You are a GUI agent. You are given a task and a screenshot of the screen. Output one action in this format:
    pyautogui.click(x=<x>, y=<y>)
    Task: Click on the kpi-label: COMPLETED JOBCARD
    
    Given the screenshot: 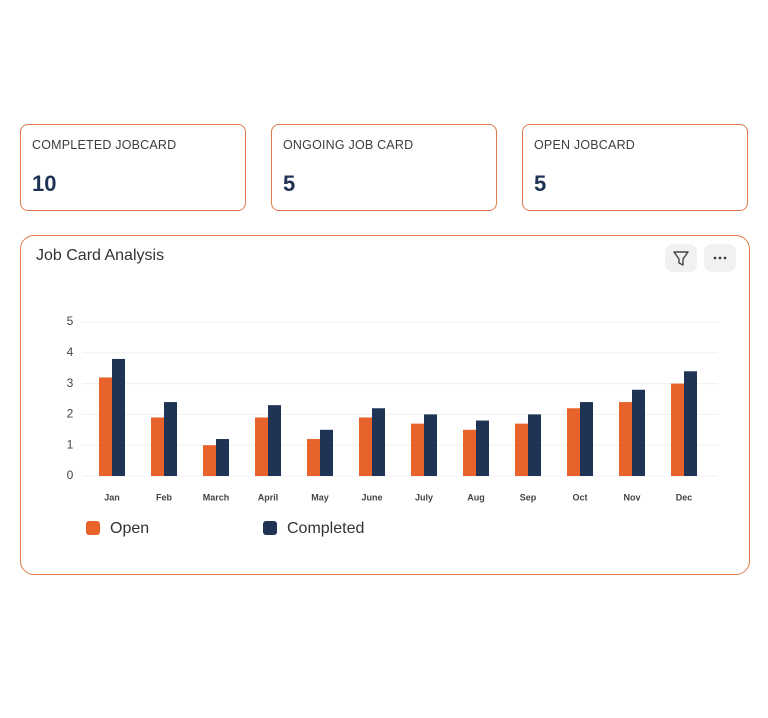 What is the action you would take?
    pyautogui.click(x=104, y=145)
    